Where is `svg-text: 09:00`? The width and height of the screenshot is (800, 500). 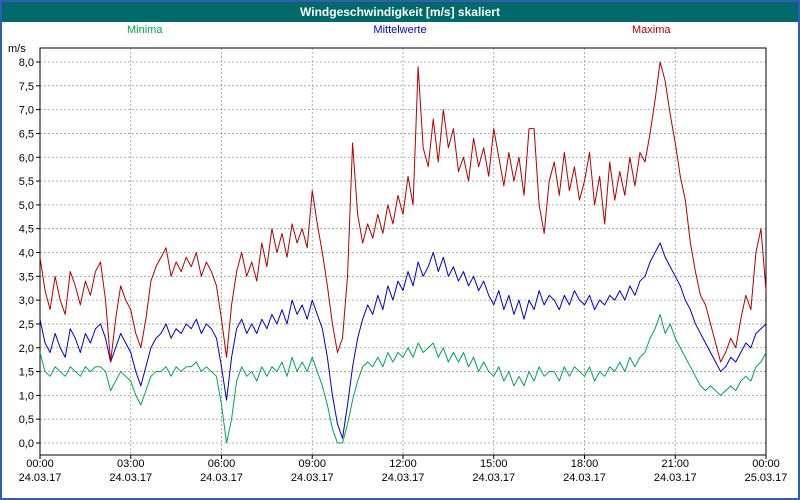
svg-text: 09:00 is located at coordinates (312, 464).